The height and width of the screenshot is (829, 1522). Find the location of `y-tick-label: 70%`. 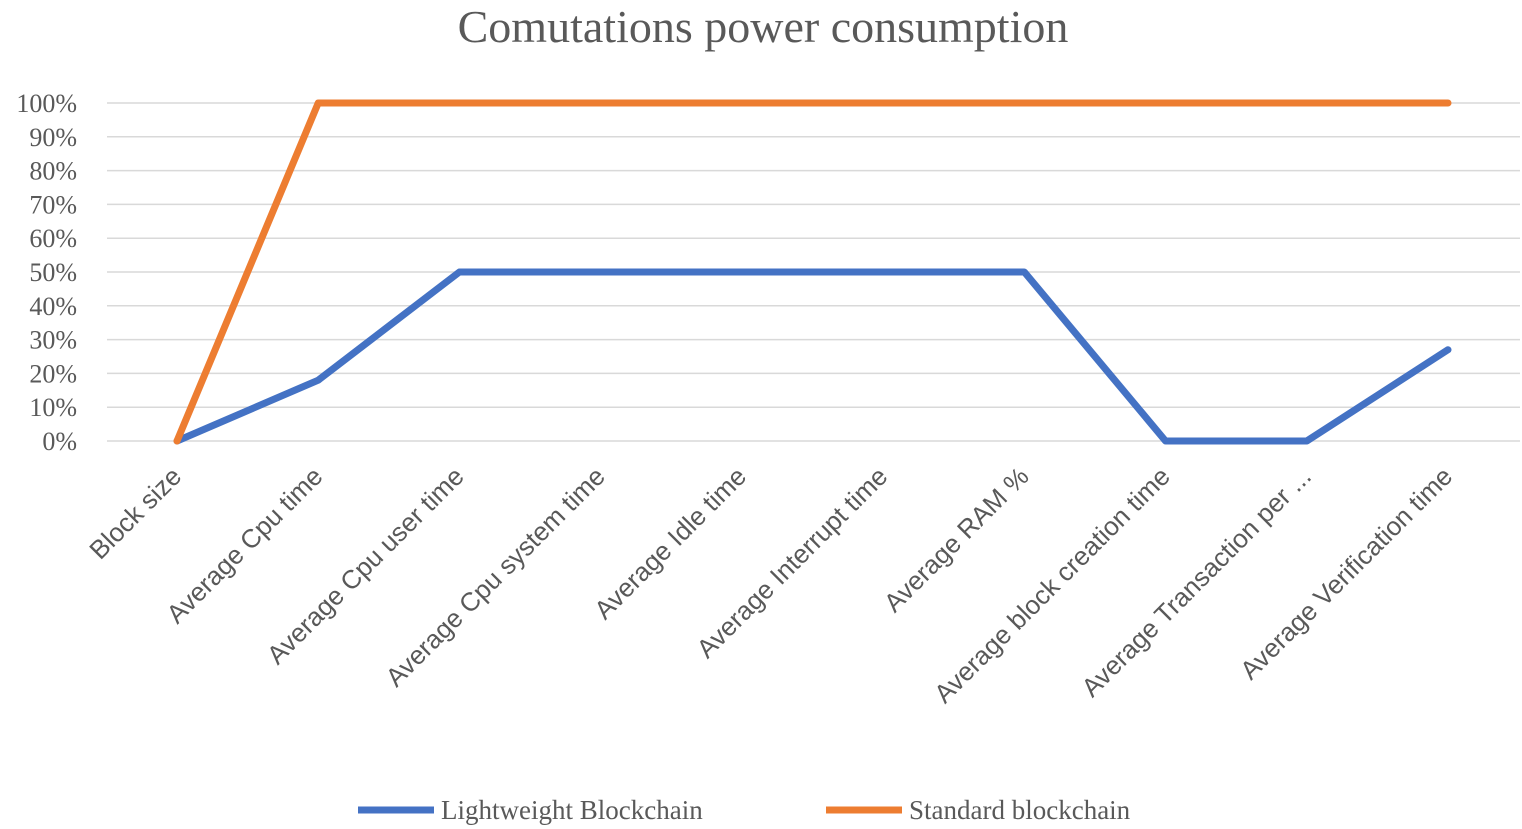

y-tick-label: 70% is located at coordinates (53, 204).